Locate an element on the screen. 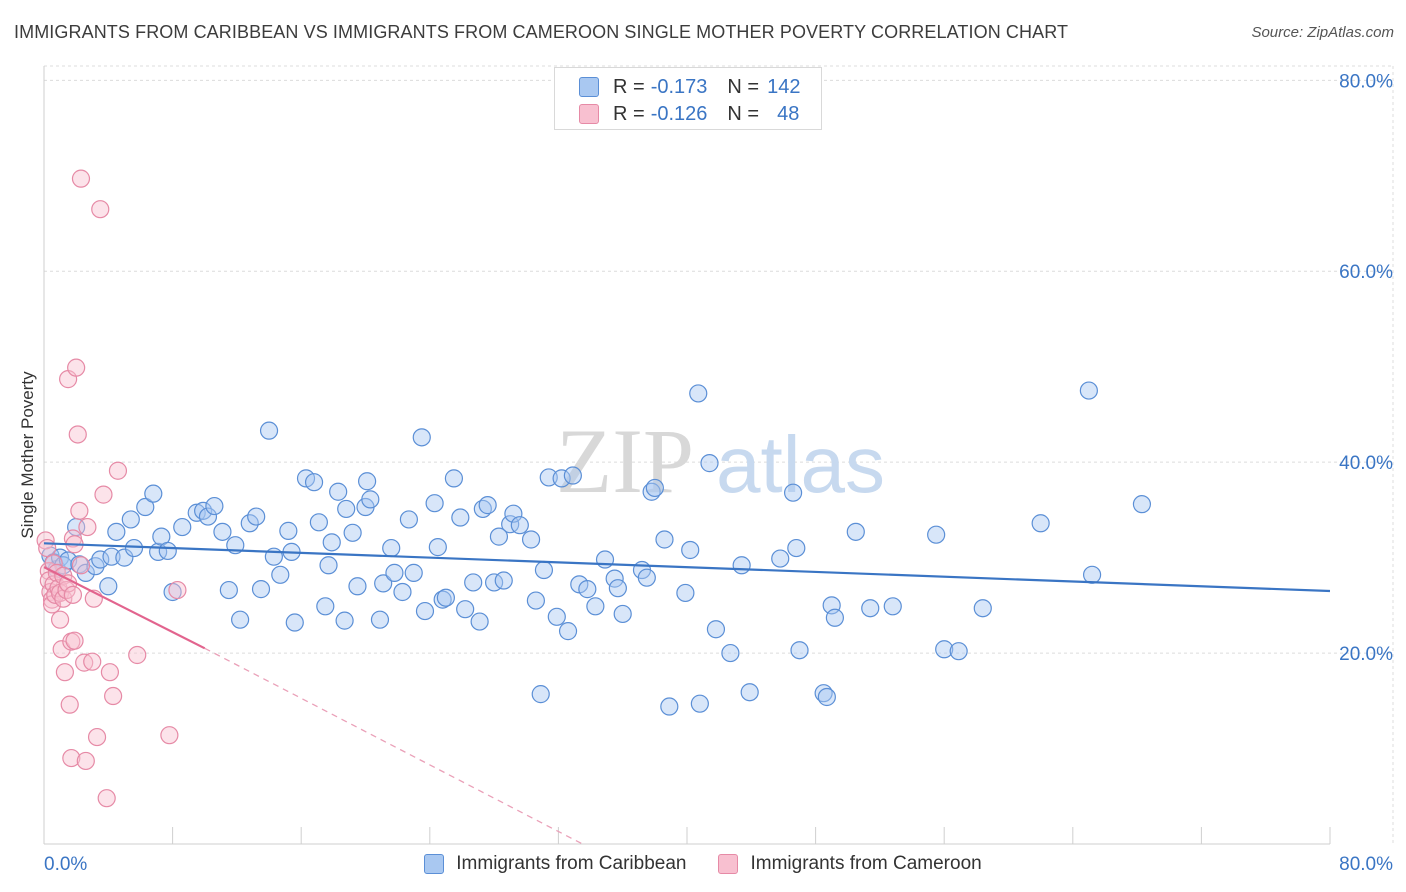  y-tick-labels: 20.0% 40.0% 60.0% 80.0% is located at coordinates (1366, 368).